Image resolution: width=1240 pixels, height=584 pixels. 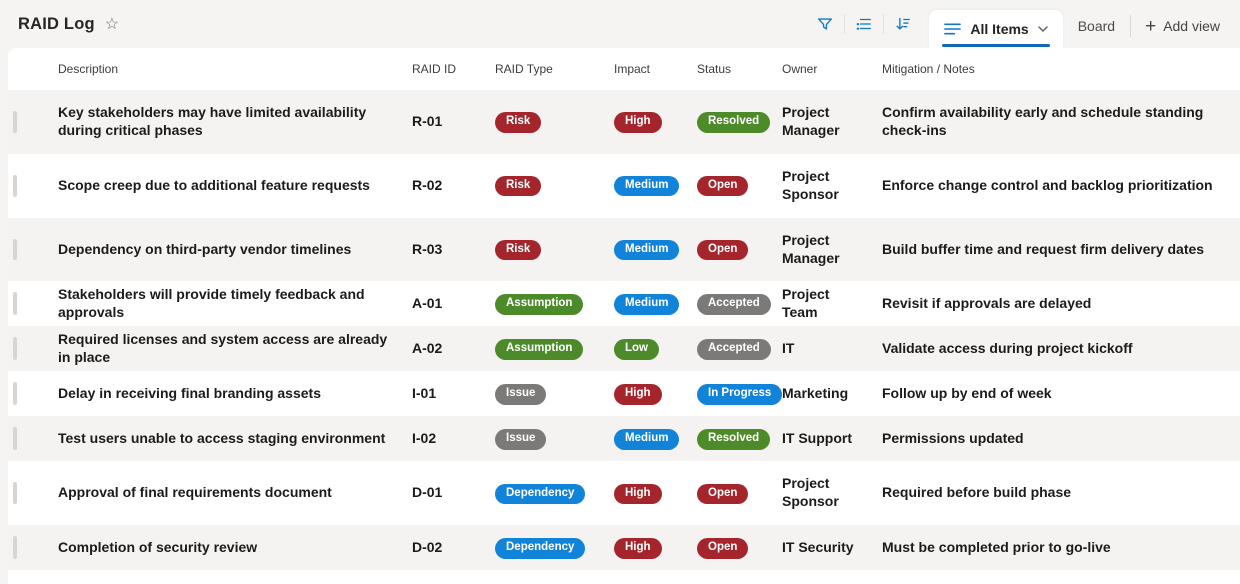 I want to click on row-mitigation: Validate access during project kickoff, so click(x=1007, y=347).